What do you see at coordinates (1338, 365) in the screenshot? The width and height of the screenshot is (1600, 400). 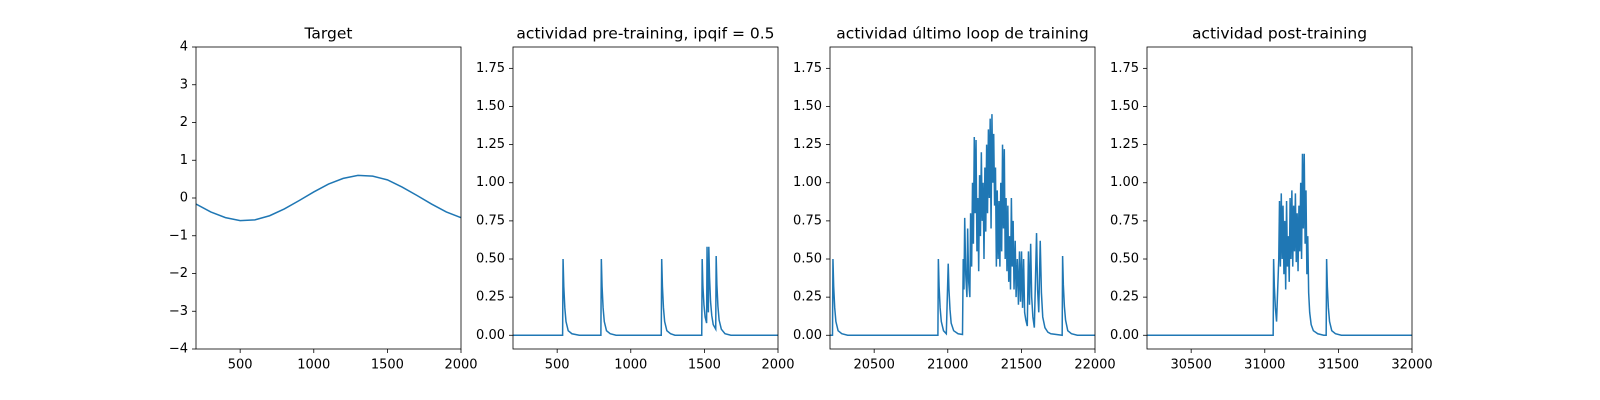 I see `x-tick-label: 31500` at bounding box center [1338, 365].